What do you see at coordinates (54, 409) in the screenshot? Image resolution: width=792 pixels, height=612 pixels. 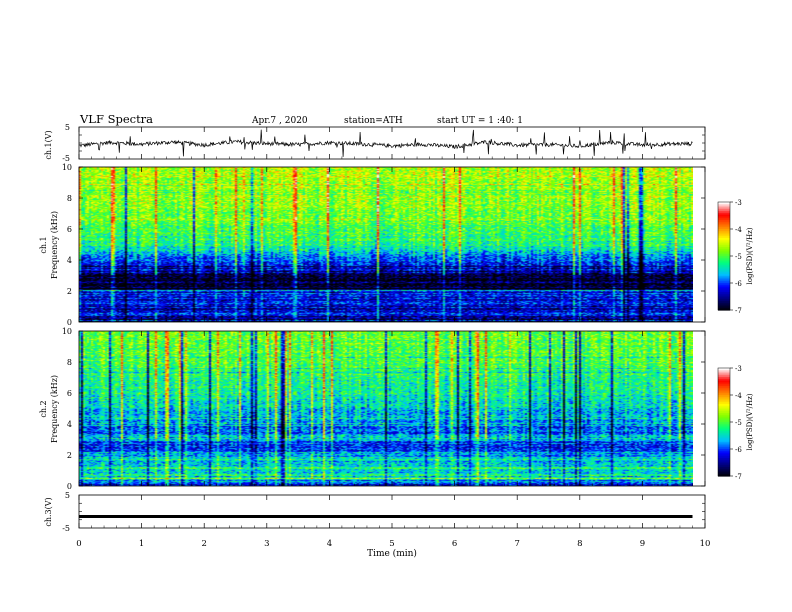 I see `ch2-spec-label-freq: Frequency (kHz)` at bounding box center [54, 409].